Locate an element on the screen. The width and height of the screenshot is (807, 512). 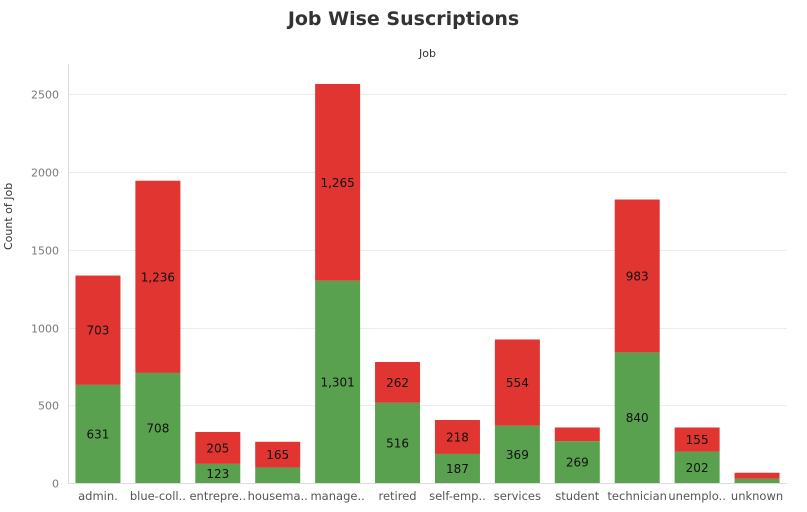
y-tick-label: 500 is located at coordinates (48, 406).